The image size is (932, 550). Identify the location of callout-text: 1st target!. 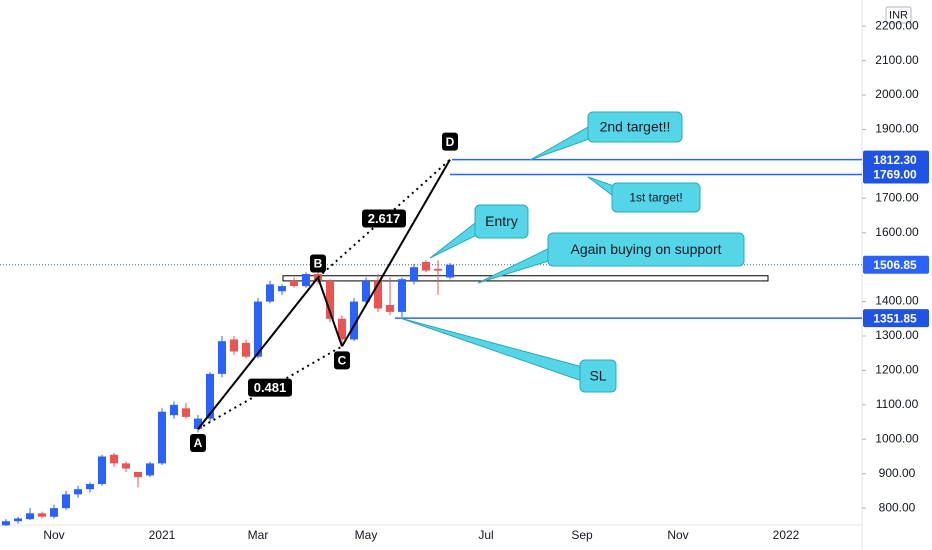
(655, 198).